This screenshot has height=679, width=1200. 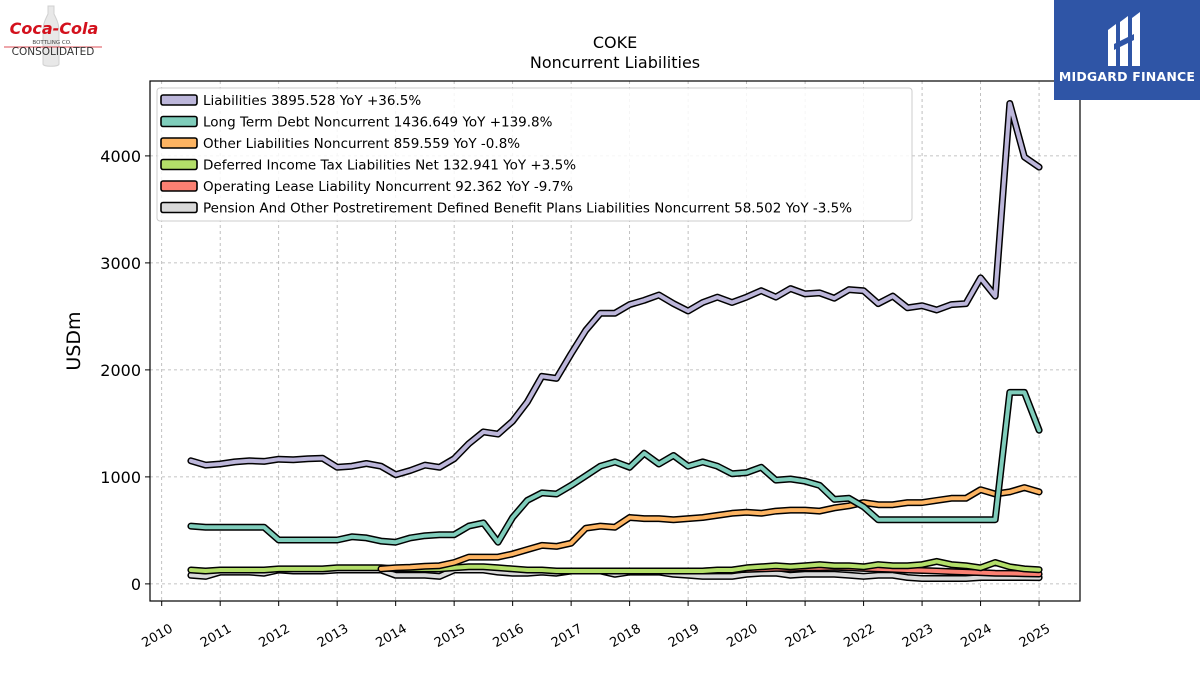 What do you see at coordinates (801, 636) in the screenshot?
I see `x-tick-label: 2021` at bounding box center [801, 636].